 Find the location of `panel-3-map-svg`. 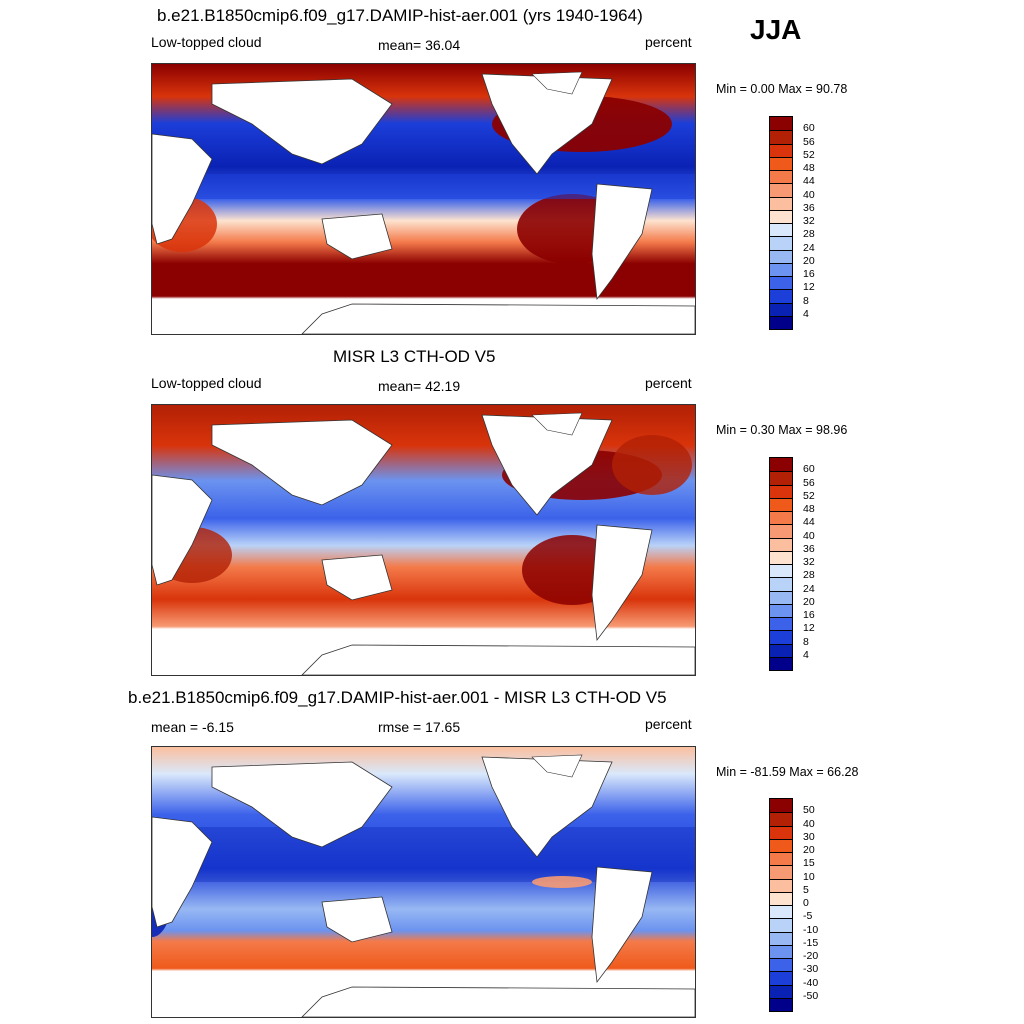

panel-3-map-svg is located at coordinates (423, 882).